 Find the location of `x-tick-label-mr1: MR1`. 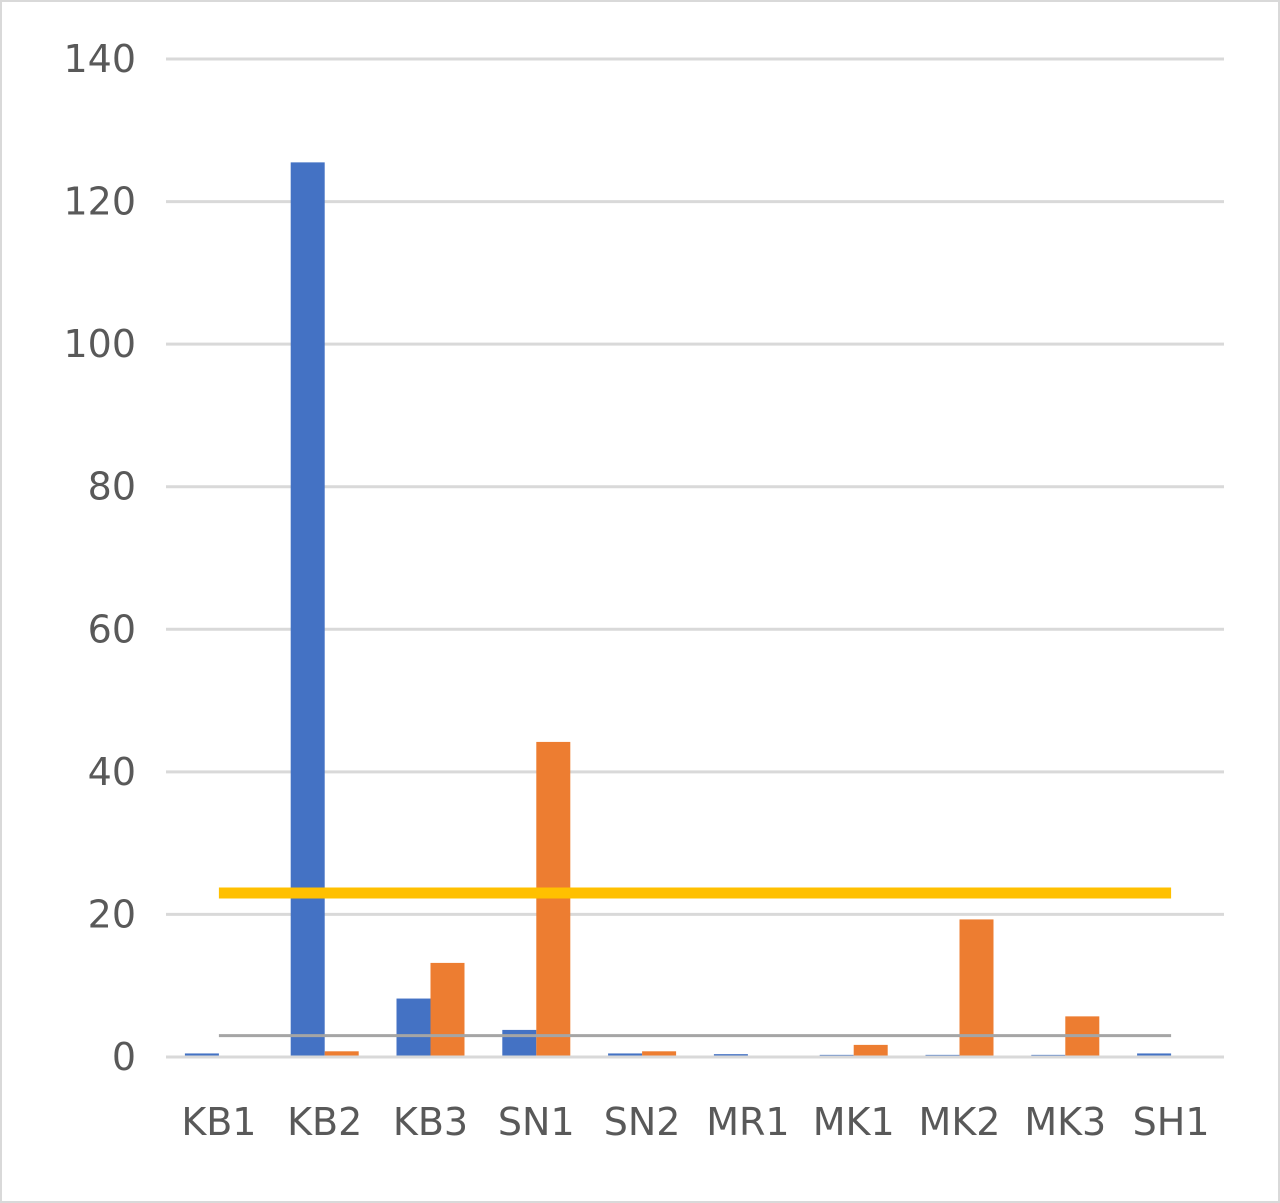

x-tick-label-mr1: MR1 is located at coordinates (747, 1122).